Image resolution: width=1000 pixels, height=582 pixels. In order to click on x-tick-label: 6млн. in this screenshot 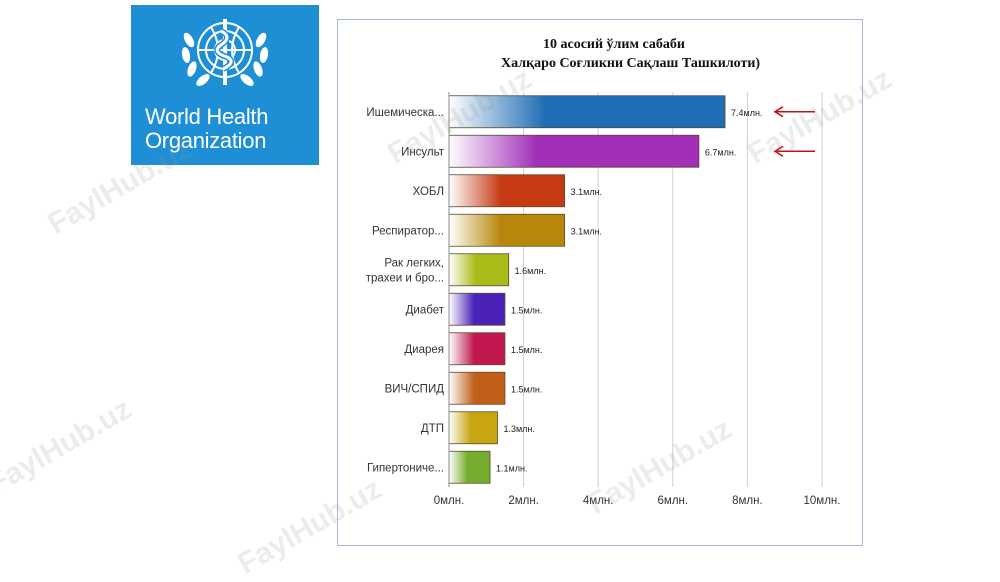, I will do `click(673, 501)`.